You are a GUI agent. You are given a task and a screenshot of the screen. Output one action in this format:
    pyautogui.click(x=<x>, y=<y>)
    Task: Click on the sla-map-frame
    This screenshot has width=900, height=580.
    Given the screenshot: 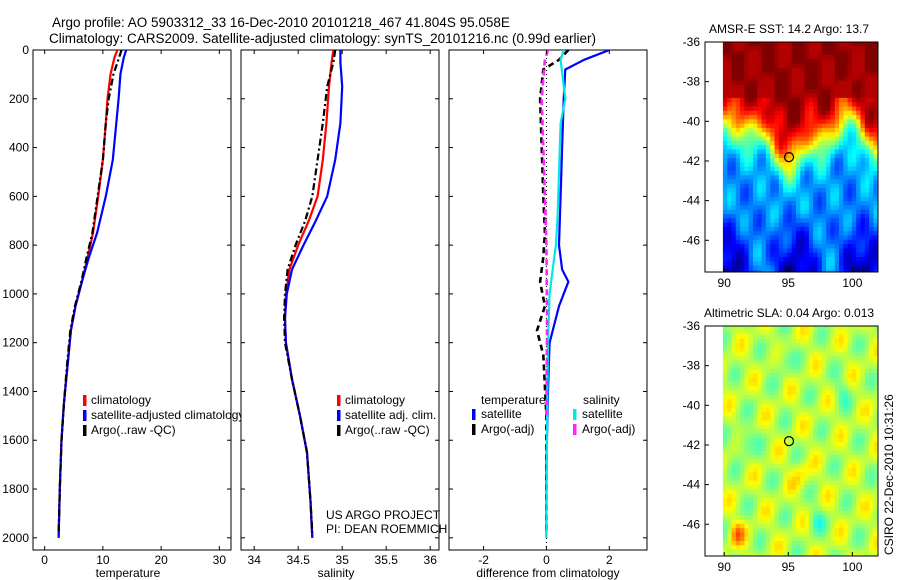 What is the action you would take?
    pyautogui.click(x=791, y=441)
    